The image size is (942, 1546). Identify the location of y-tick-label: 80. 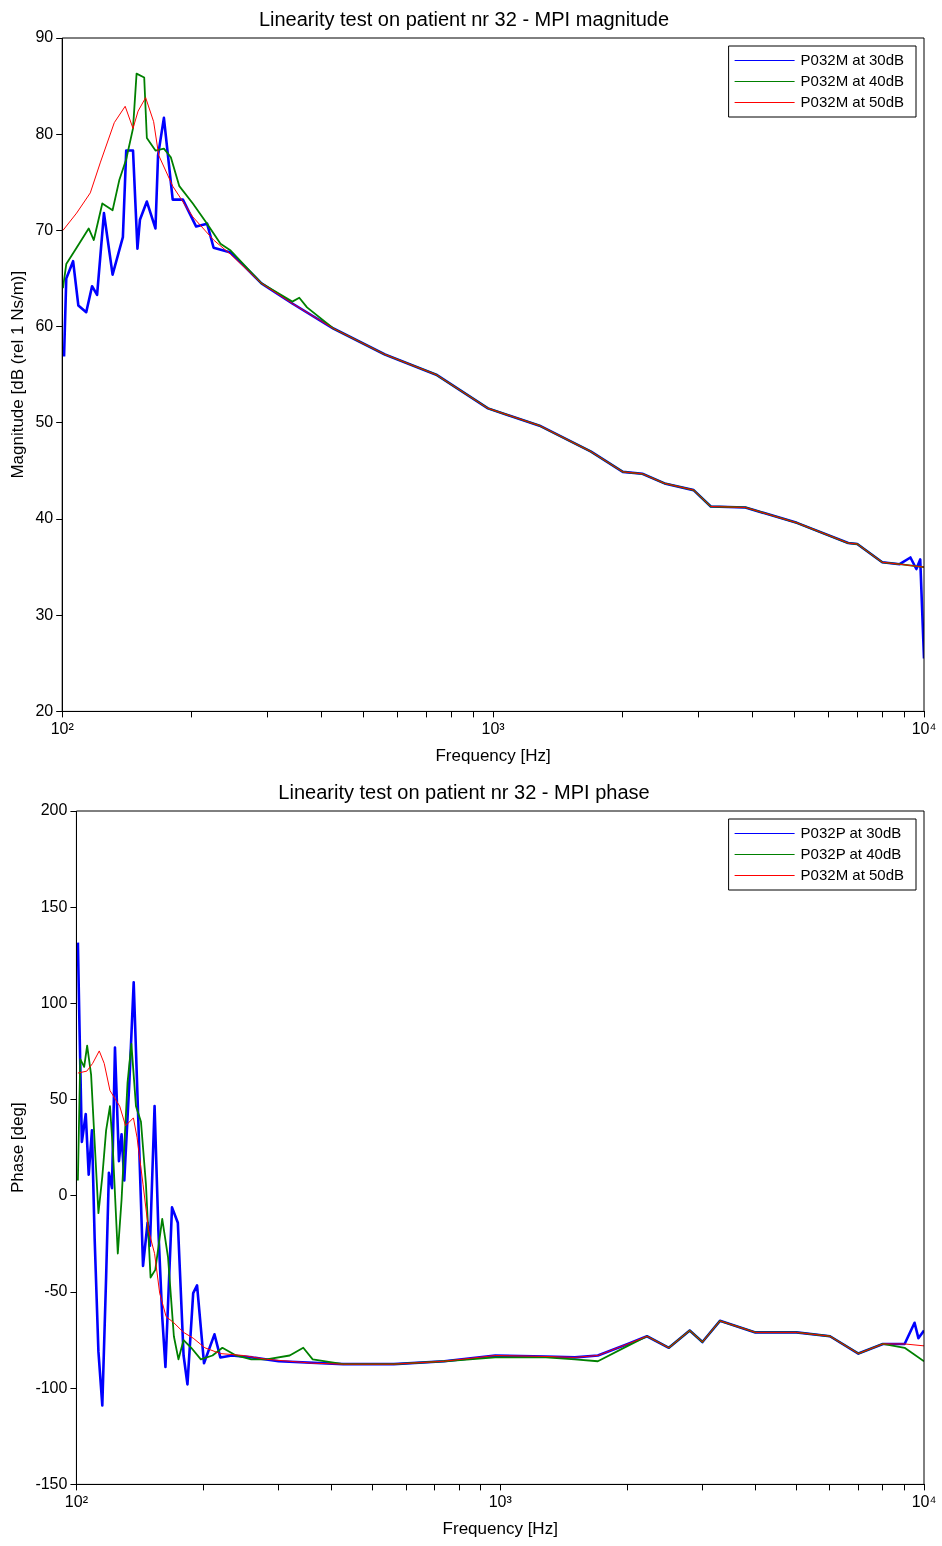
(44, 133).